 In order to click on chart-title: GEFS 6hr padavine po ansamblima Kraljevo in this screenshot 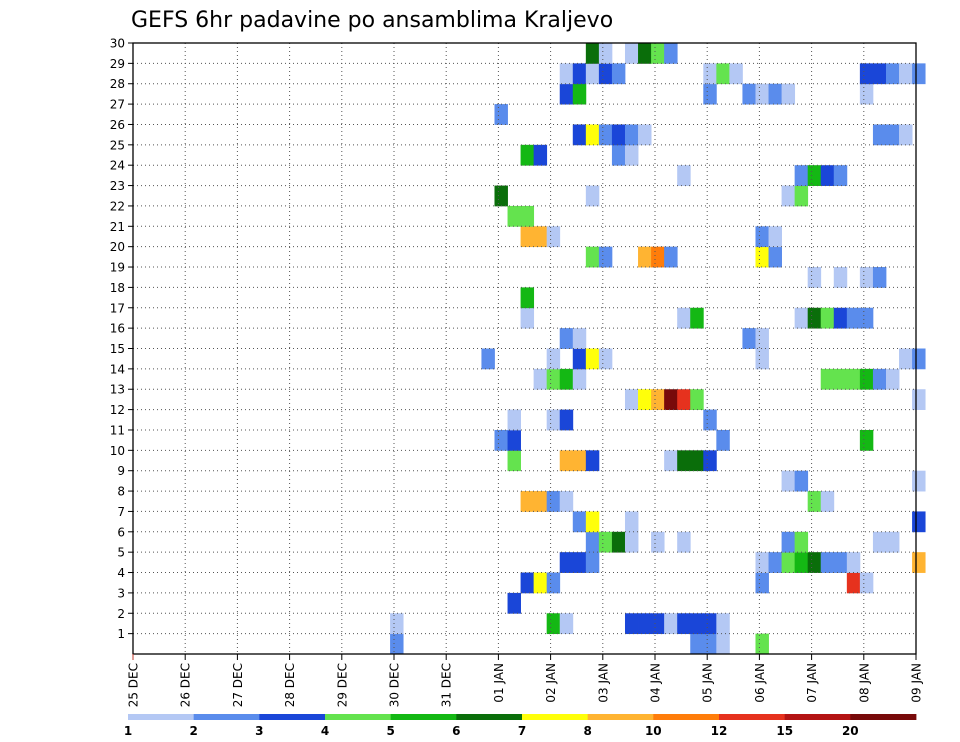, I will do `click(372, 20)`.